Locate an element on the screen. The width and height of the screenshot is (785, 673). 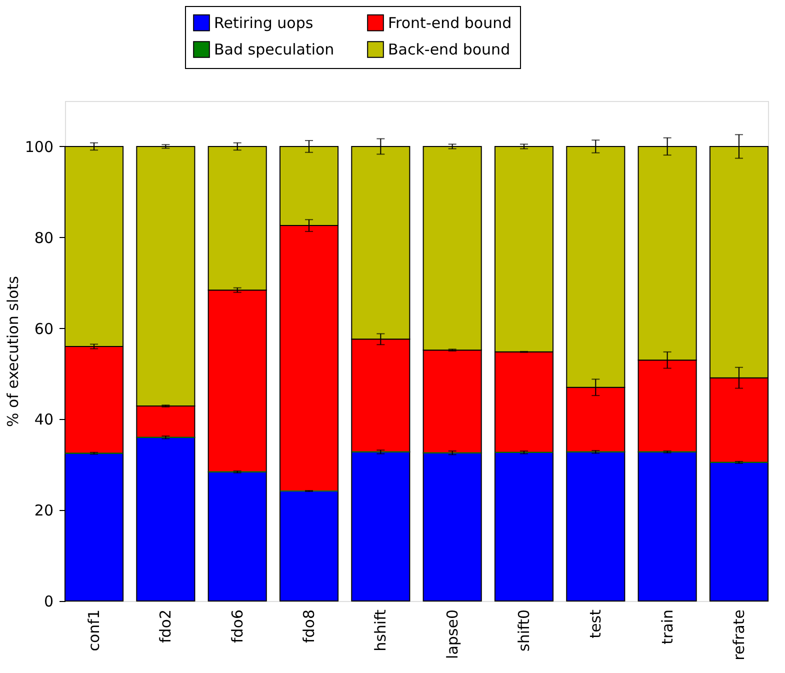
x-tick-label: test is located at coordinates (595, 623).